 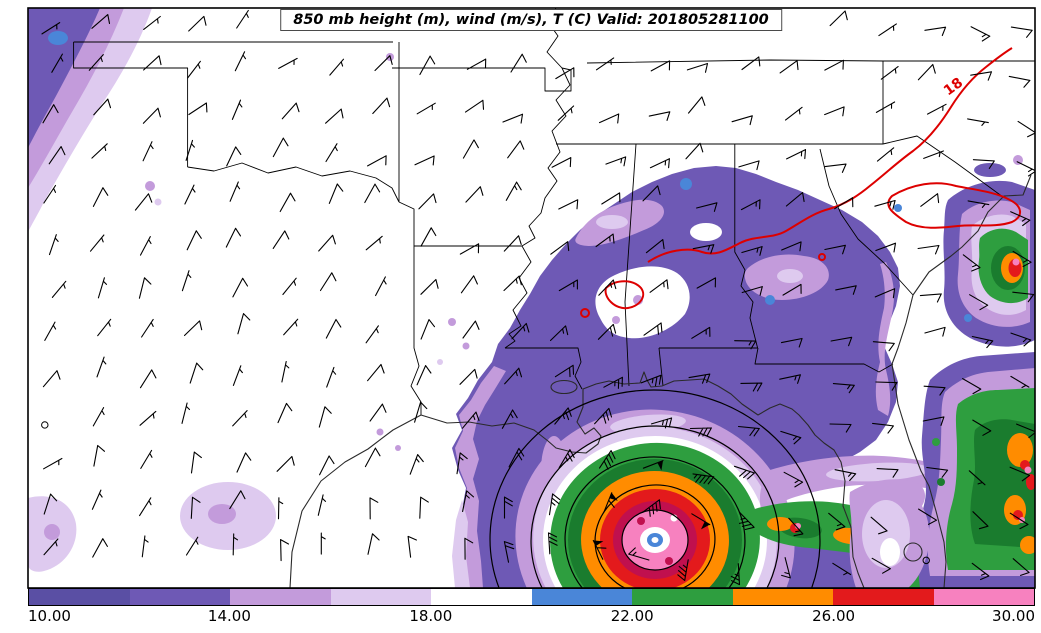 What do you see at coordinates (431, 616) in the screenshot?
I see `colorbar-tick-label: 18.00` at bounding box center [431, 616].